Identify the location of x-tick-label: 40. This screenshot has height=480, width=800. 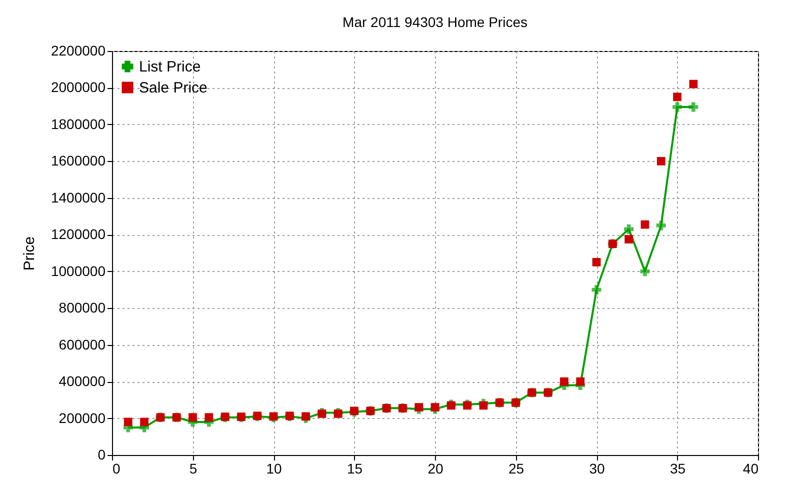
(750, 468).